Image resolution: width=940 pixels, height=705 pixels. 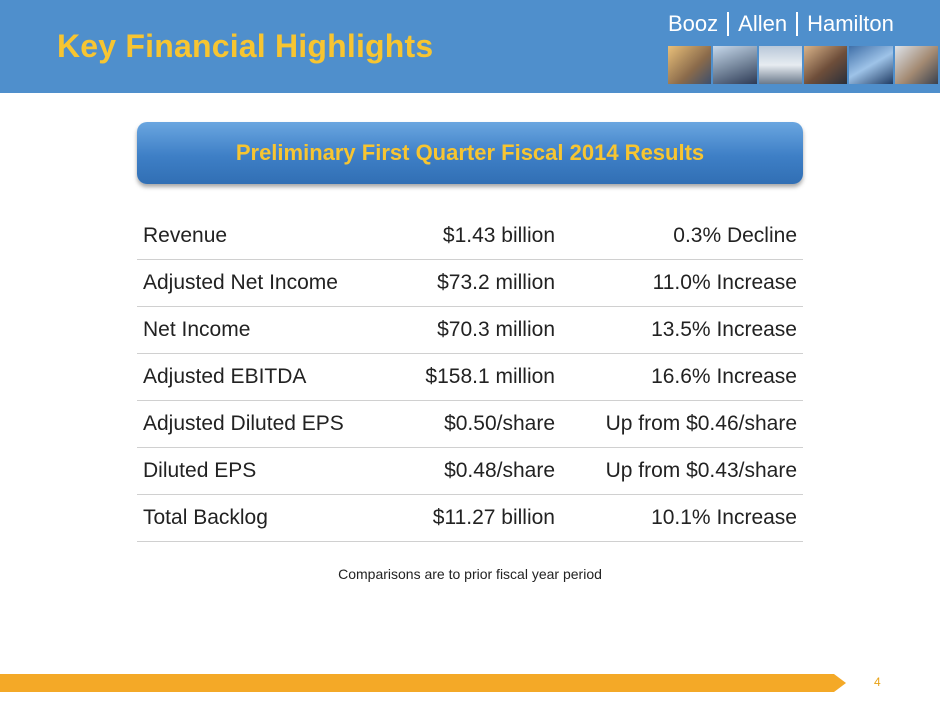 I want to click on value-cell: $11.27 billion, so click(x=470, y=518).